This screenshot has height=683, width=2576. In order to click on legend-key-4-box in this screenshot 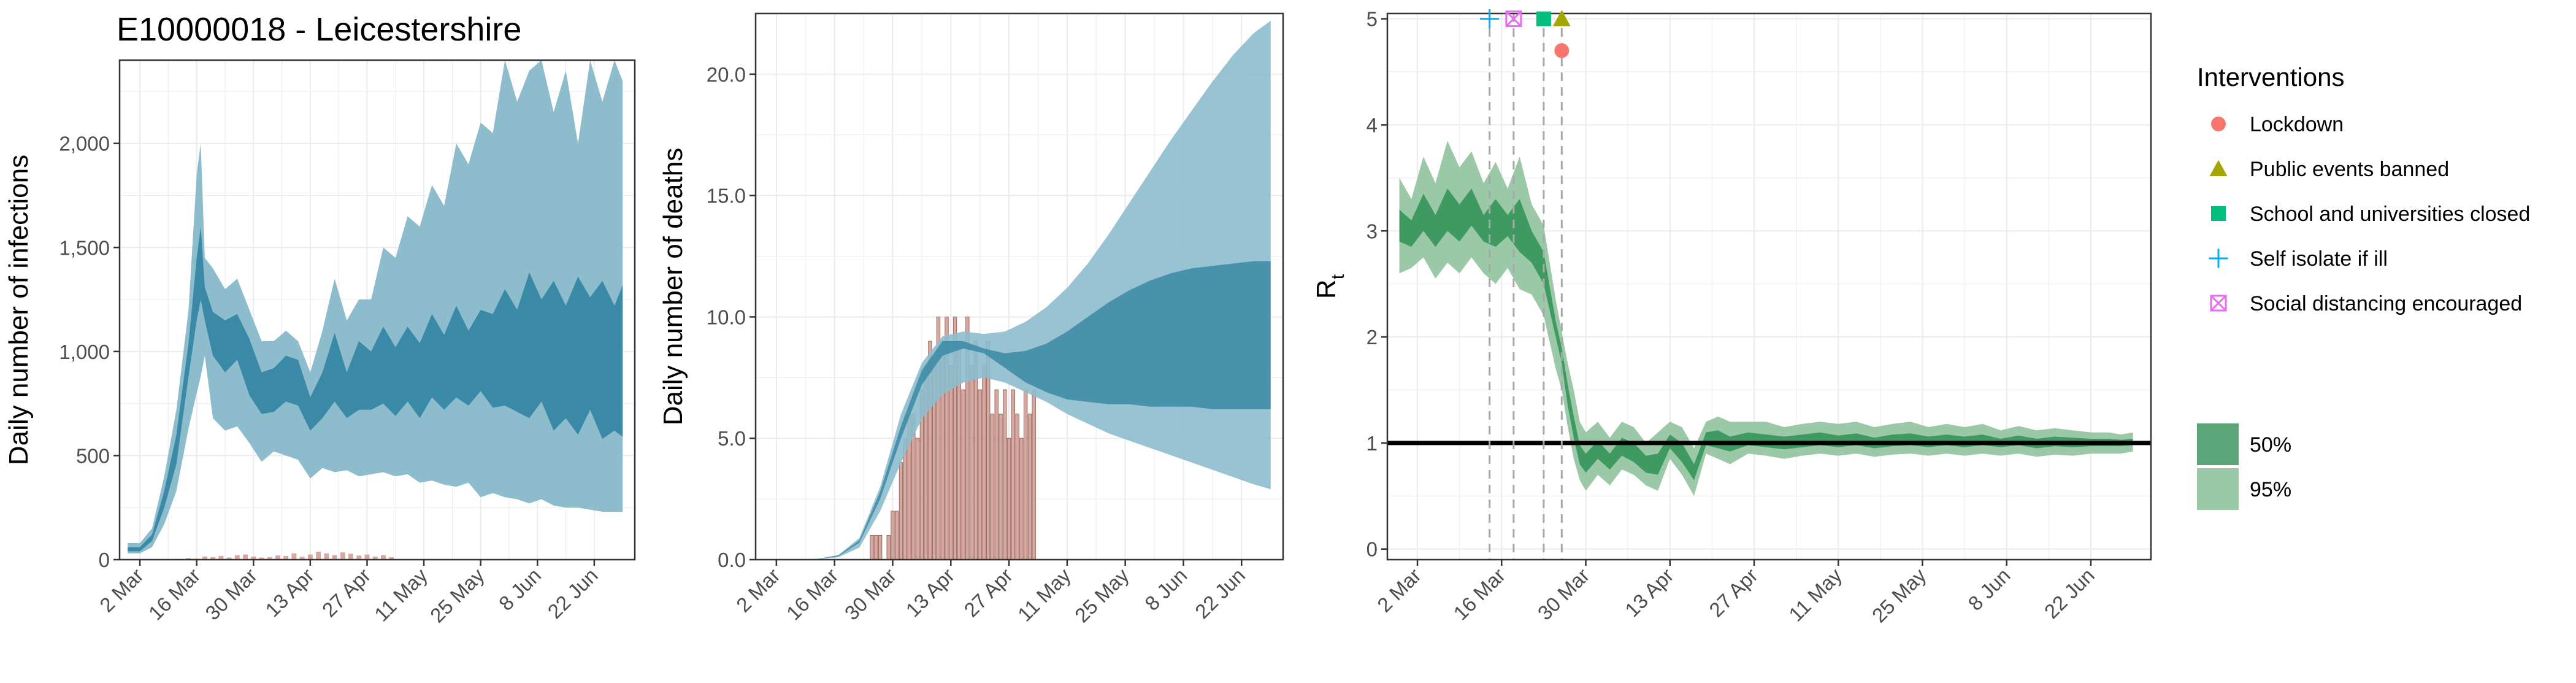, I will do `click(2218, 303)`.